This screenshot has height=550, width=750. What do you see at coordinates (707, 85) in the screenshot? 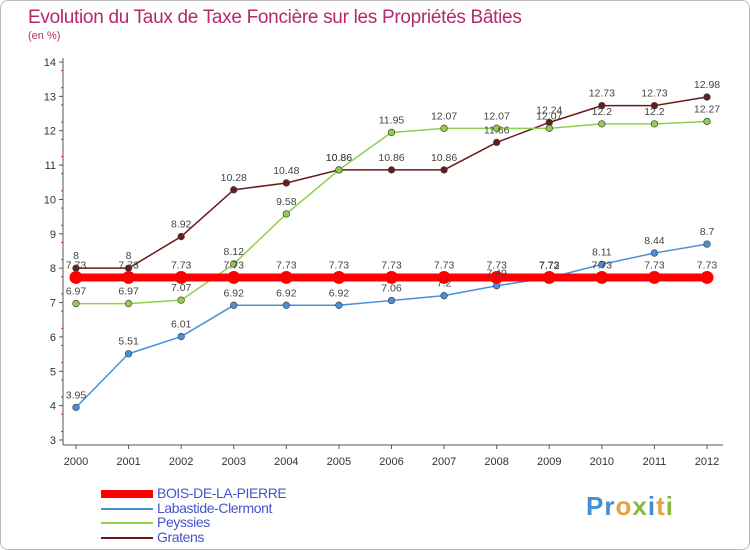
I see `data-label-gratens: 12.98` at bounding box center [707, 85].